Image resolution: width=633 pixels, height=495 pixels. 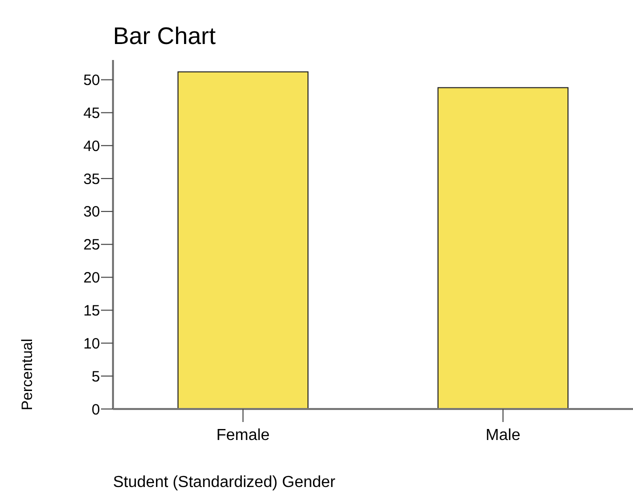 What do you see at coordinates (164, 36) in the screenshot?
I see `chart-title: Bar Chart` at bounding box center [164, 36].